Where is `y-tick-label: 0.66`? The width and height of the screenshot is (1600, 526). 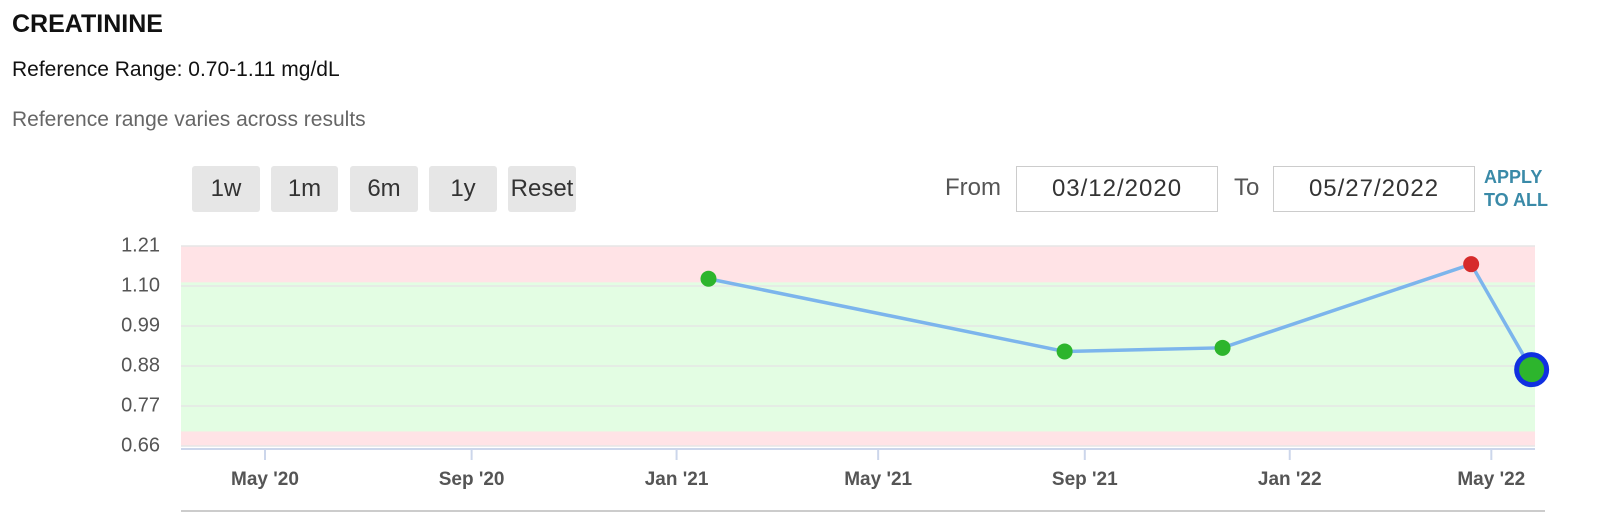
y-tick-label: 0.66 is located at coordinates (140, 445).